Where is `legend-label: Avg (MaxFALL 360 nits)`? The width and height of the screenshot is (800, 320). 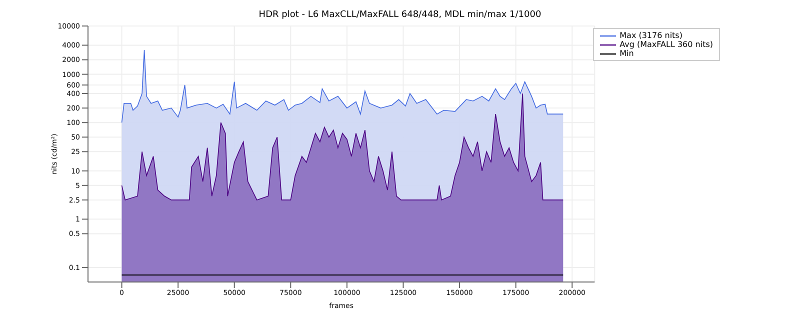 legend-label: Avg (MaxFALL 360 nits) is located at coordinates (666, 44).